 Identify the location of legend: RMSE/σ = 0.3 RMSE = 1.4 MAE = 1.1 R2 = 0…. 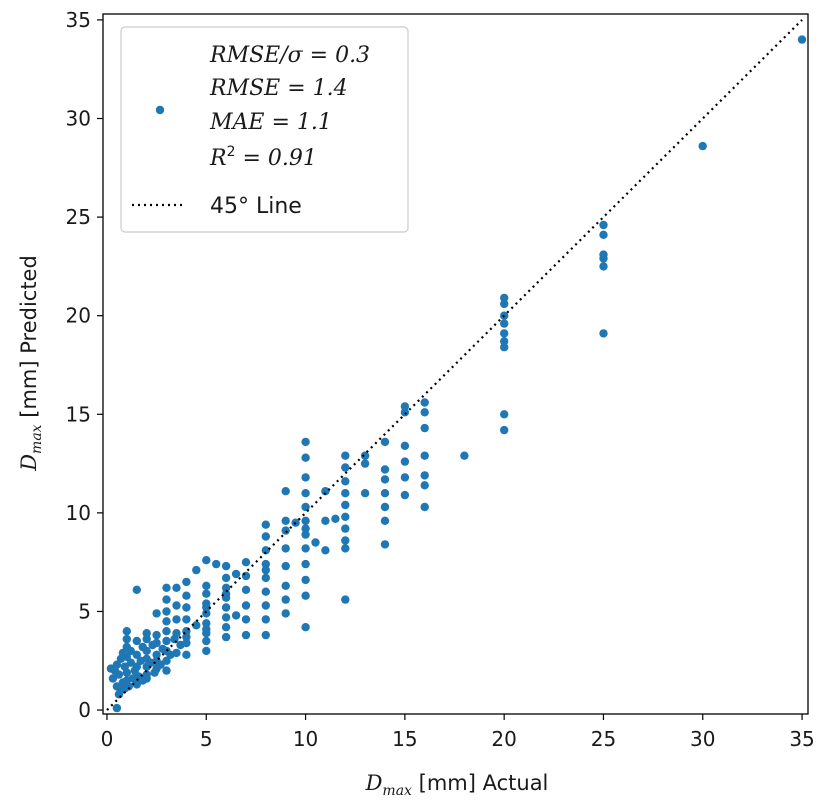
(264, 129).